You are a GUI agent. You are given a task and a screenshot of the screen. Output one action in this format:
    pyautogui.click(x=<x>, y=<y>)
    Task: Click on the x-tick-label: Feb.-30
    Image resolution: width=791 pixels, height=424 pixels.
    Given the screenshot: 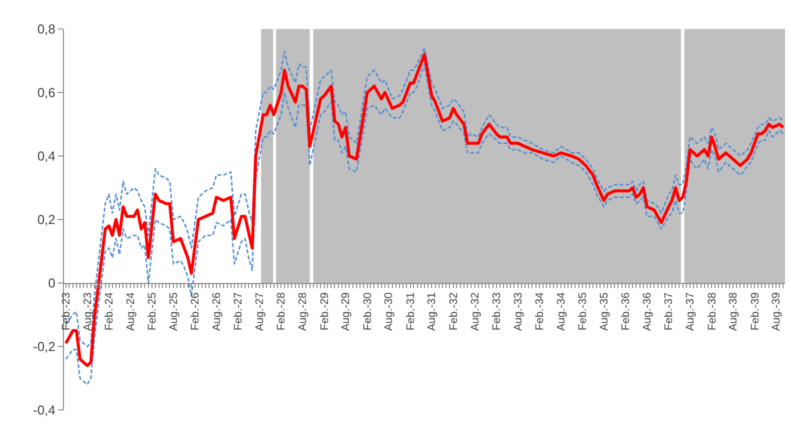 What is the action you would take?
    pyautogui.click(x=368, y=311)
    